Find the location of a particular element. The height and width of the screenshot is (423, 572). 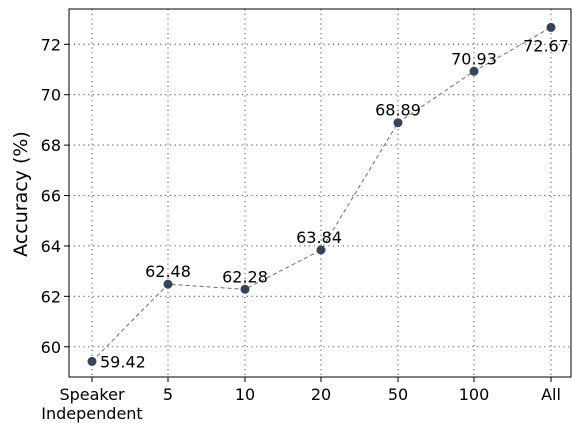

data-label: 62.48 is located at coordinates (168, 271).